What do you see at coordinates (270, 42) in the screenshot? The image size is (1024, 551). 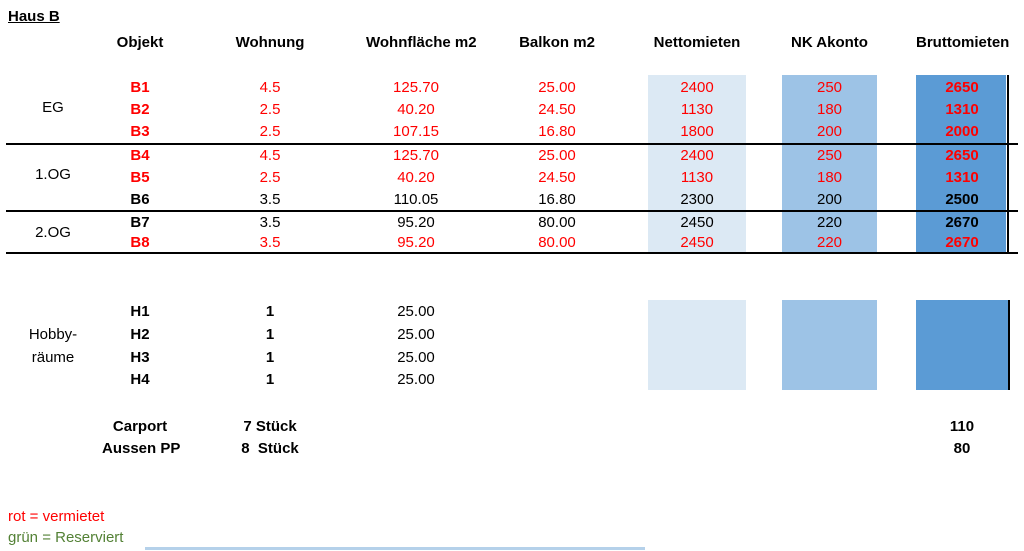 I see `col-header-wohnung: Wohnung` at bounding box center [270, 42].